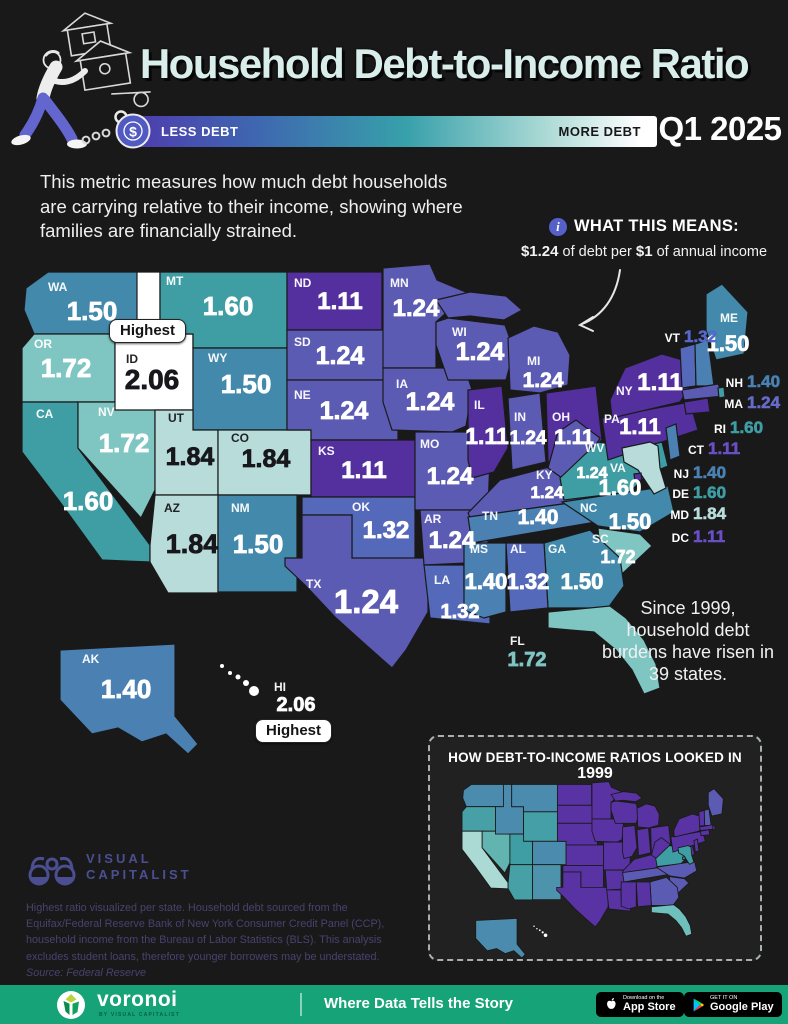  I want to click on dollar-ball-icon: $, so click(132, 129).